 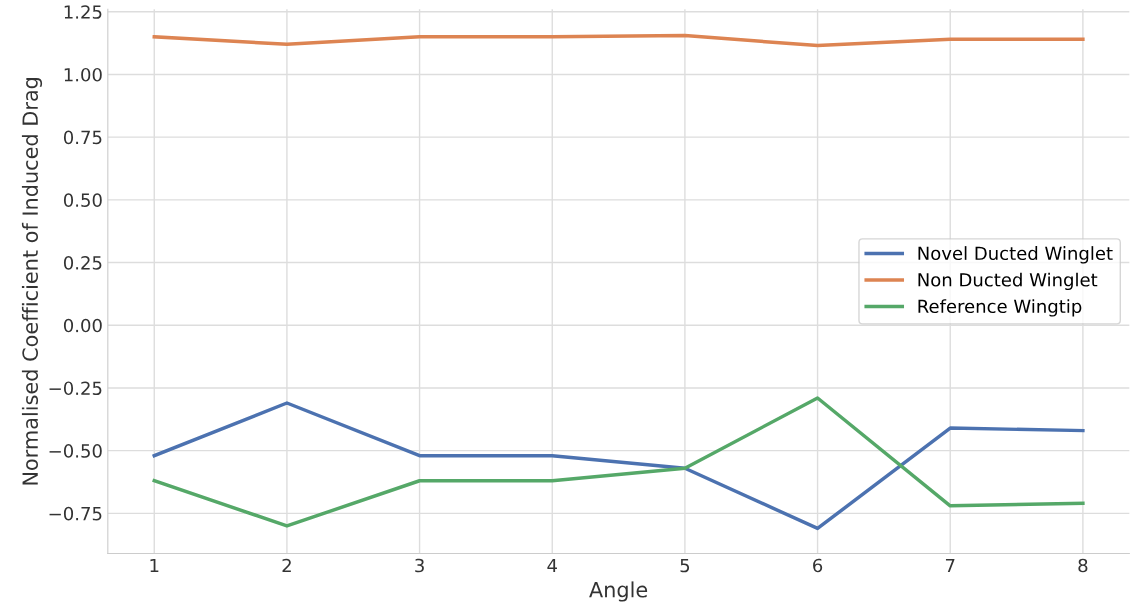 What do you see at coordinates (552, 565) in the screenshot?
I see `x-tick-label: 4` at bounding box center [552, 565].